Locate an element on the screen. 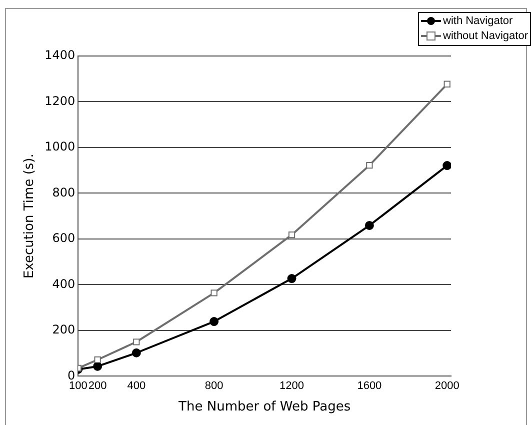 Image resolution: width=531 pixels, height=425 pixels. legend-label: with Navigator is located at coordinates (478, 21).